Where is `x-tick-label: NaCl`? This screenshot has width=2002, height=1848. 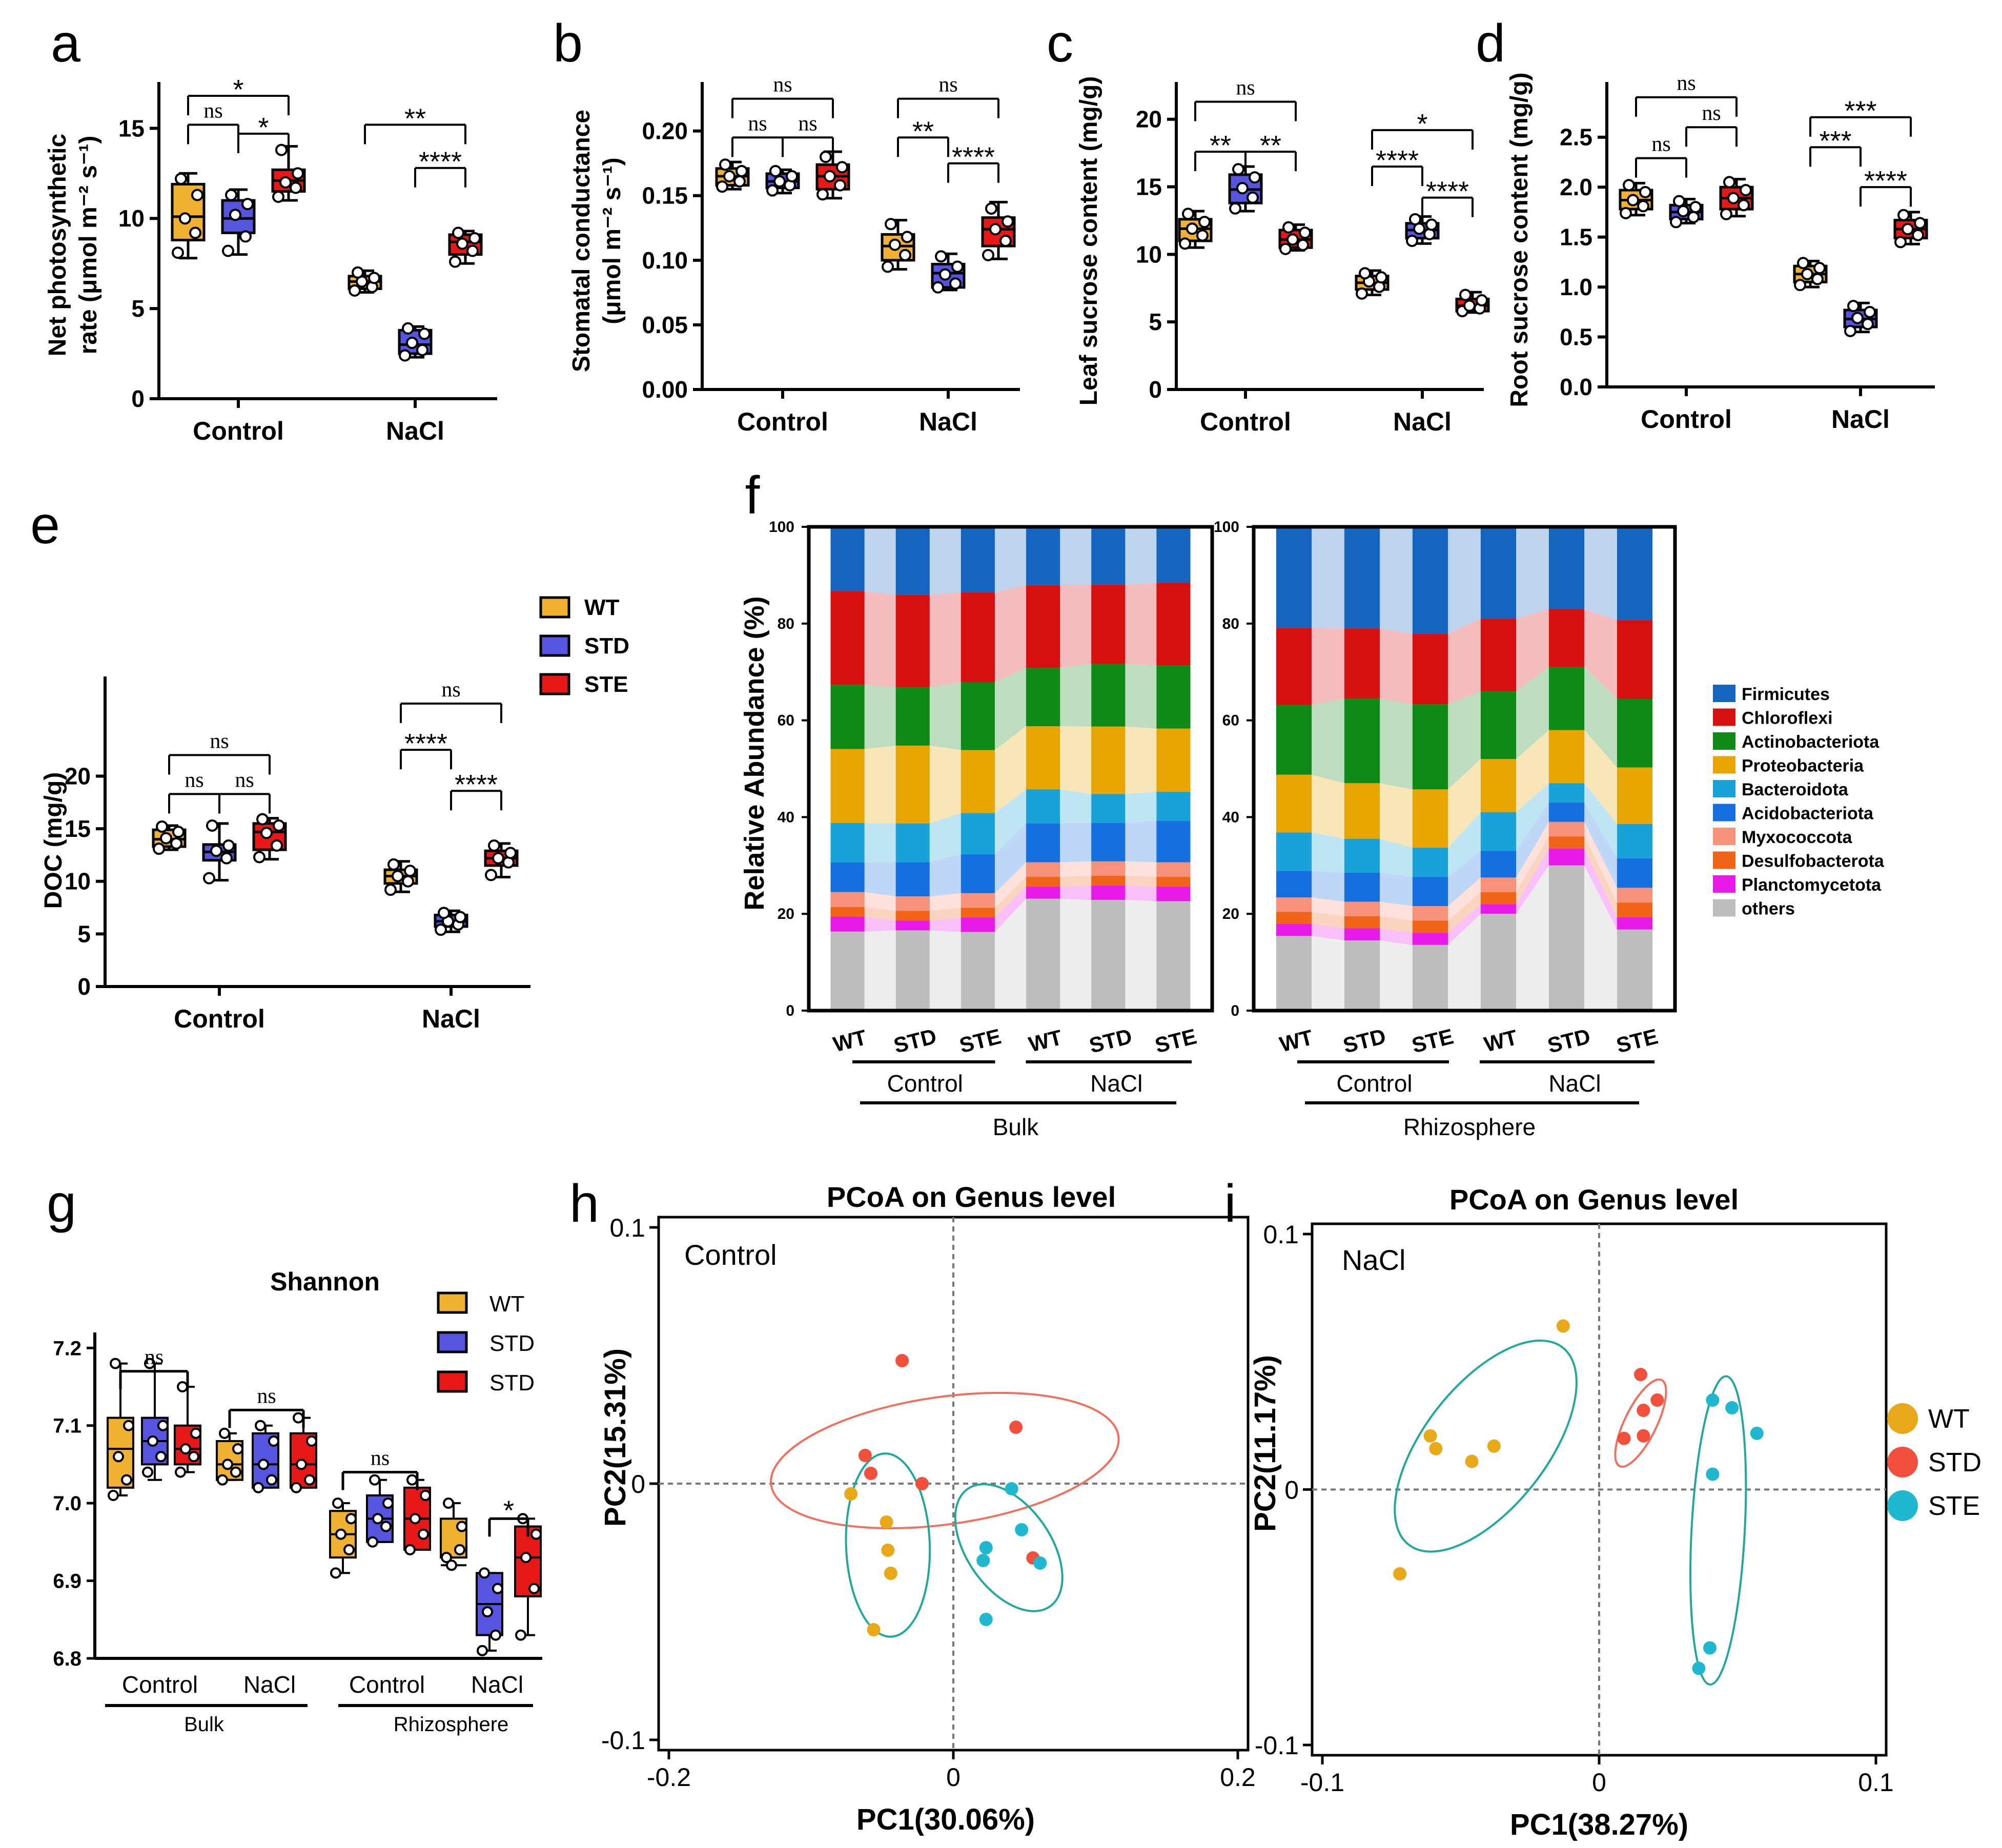
x-tick-label: NaCl is located at coordinates (948, 421).